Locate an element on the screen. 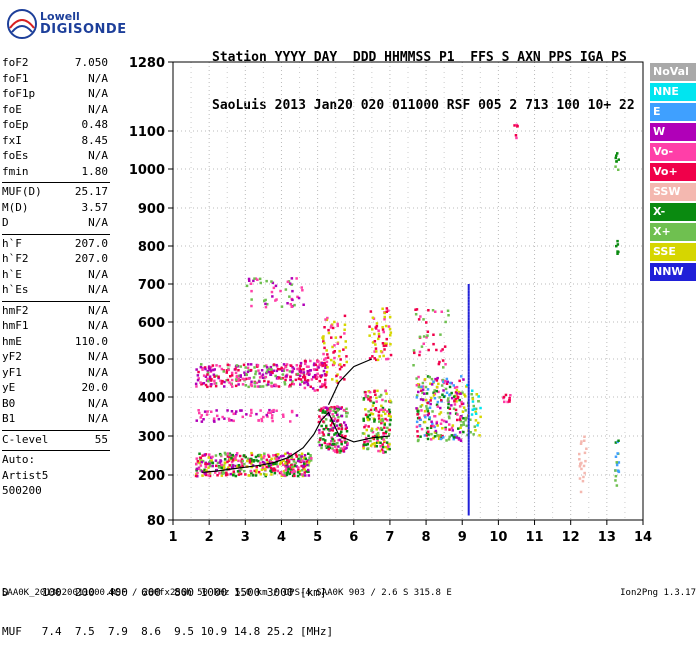  y-tick-label: 500 is located at coordinates (151, 360).